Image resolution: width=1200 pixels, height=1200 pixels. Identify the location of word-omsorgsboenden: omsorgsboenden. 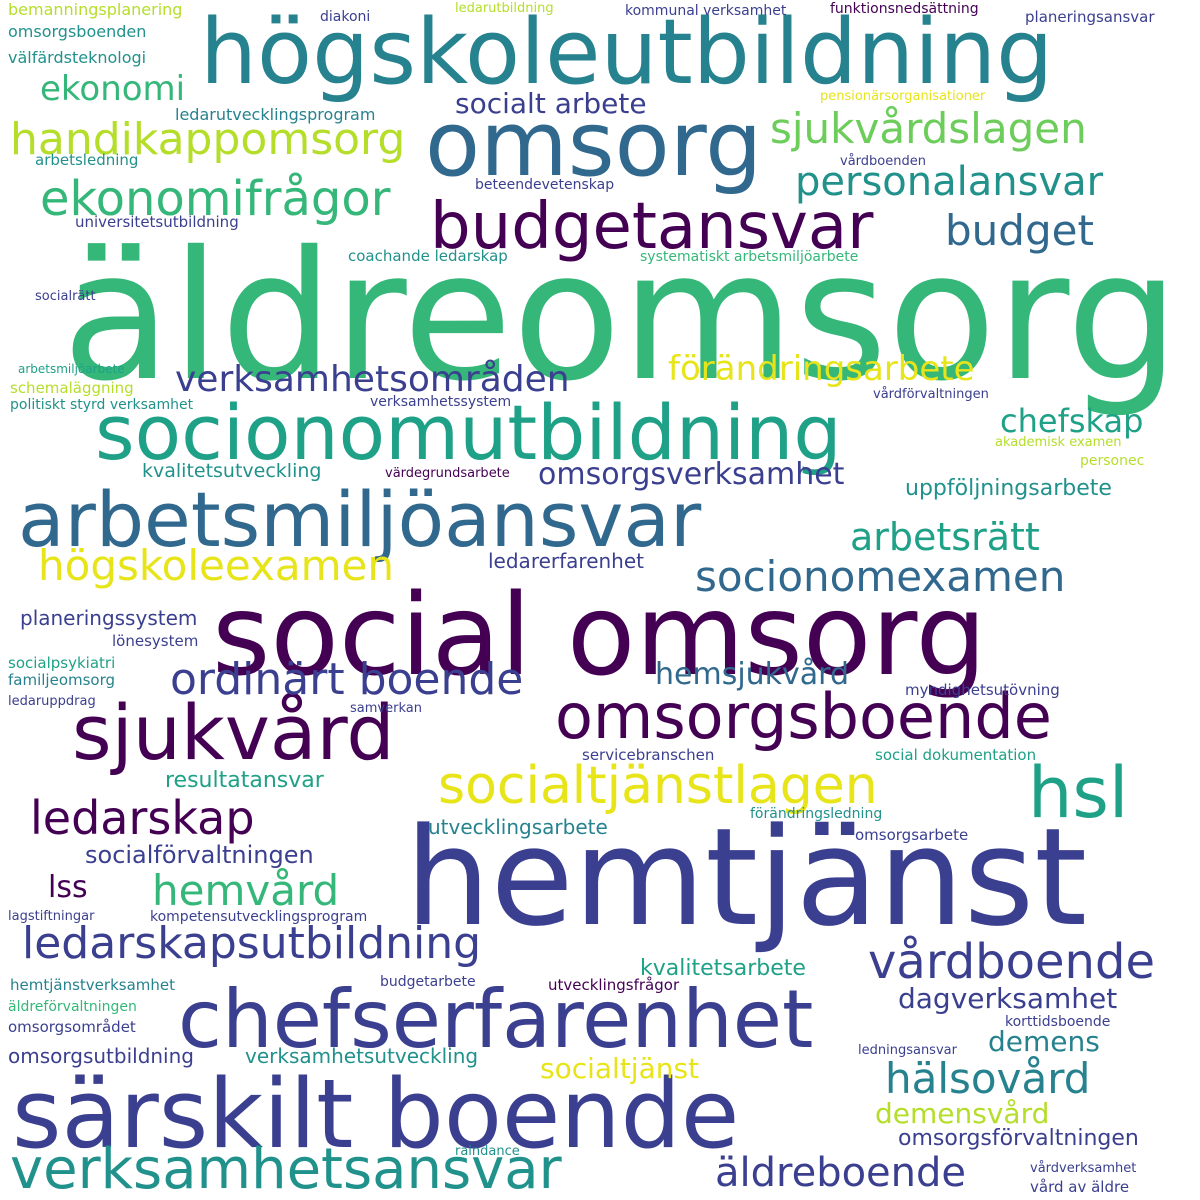
(77, 31).